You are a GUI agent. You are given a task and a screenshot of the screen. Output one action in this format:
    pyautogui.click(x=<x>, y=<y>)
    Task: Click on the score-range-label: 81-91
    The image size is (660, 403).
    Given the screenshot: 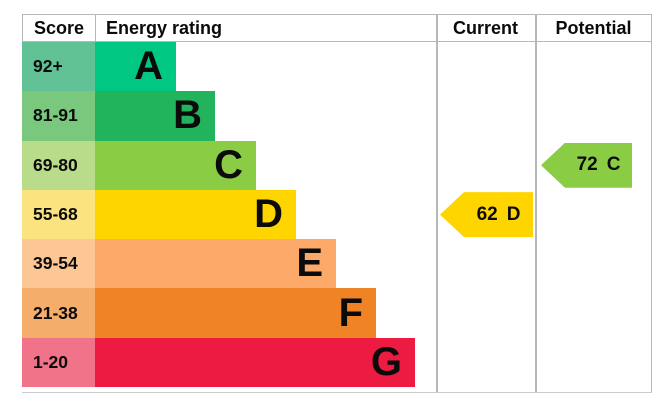 What is the action you would take?
    pyautogui.click(x=58, y=116)
    